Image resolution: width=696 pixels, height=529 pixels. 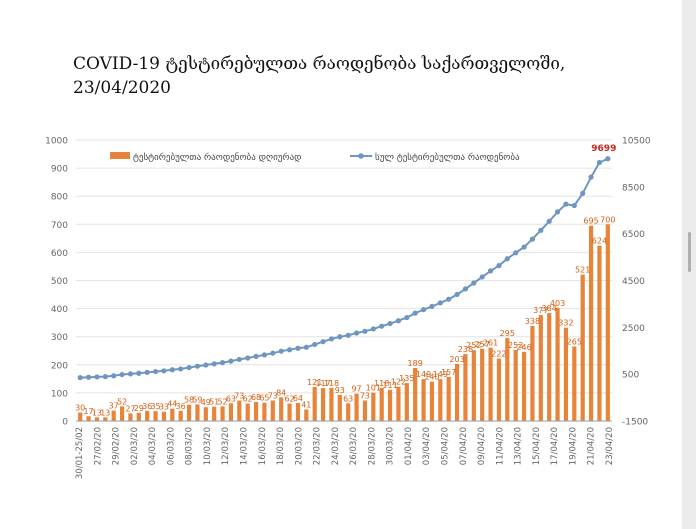 I want to click on chart-title-line2: 23/04/2020, so click(x=122, y=88).